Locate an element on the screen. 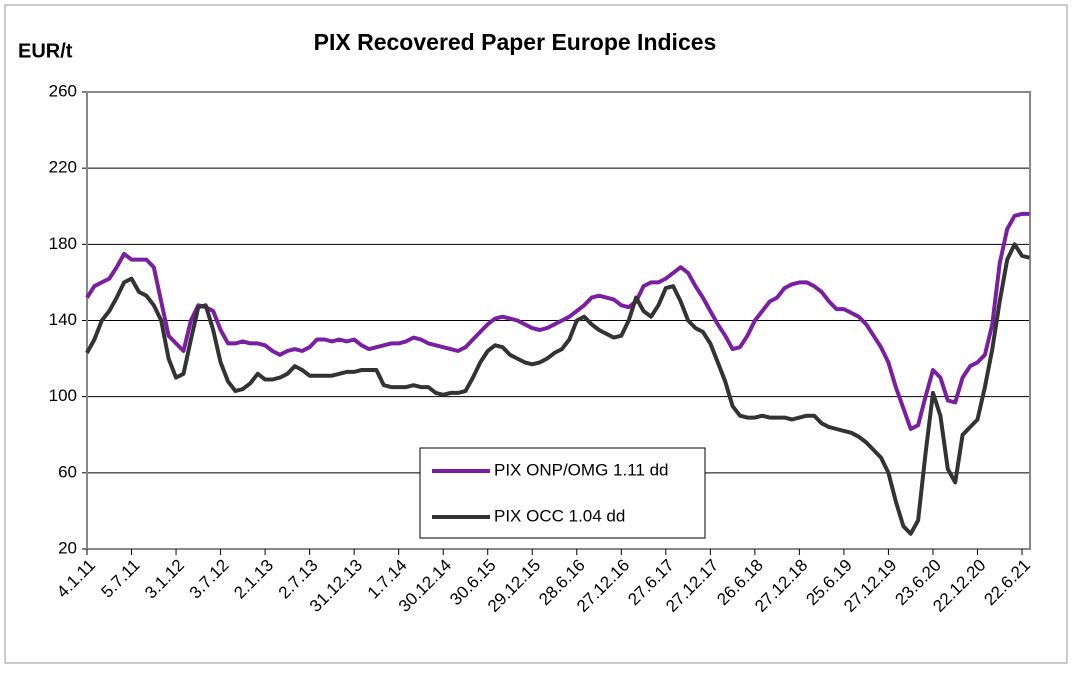  y-tick-label: 220 is located at coordinates (63, 167).